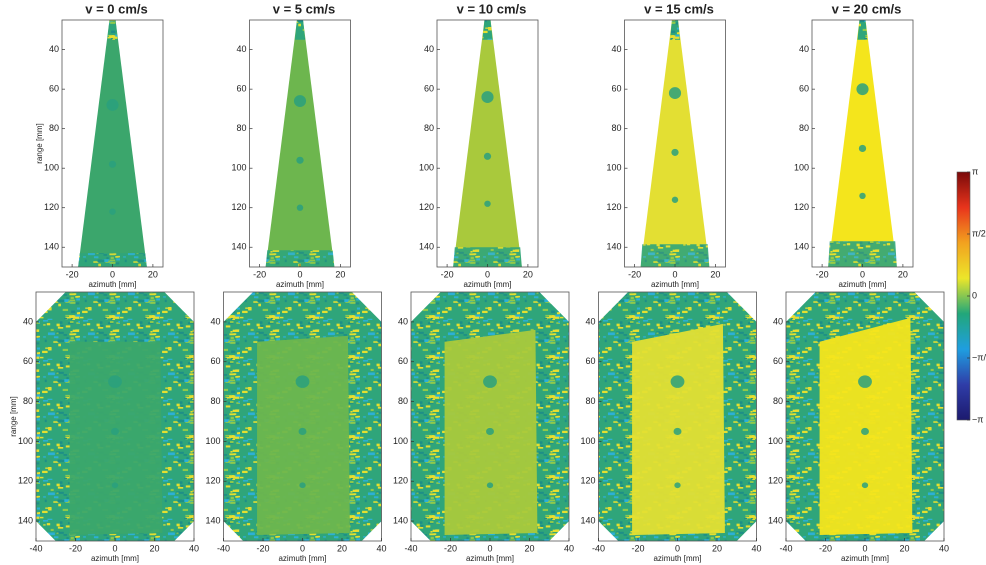 The width and height of the screenshot is (986, 565). What do you see at coordinates (975, 171) in the screenshot?
I see `colorbar-tick-label: π` at bounding box center [975, 171].